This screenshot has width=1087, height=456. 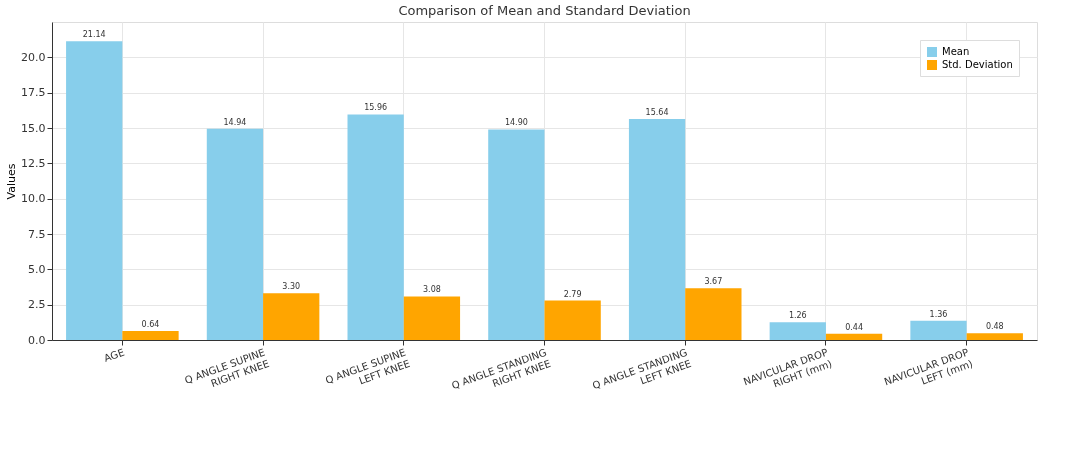 I want to click on data-label: 2.79, so click(x=572, y=294).